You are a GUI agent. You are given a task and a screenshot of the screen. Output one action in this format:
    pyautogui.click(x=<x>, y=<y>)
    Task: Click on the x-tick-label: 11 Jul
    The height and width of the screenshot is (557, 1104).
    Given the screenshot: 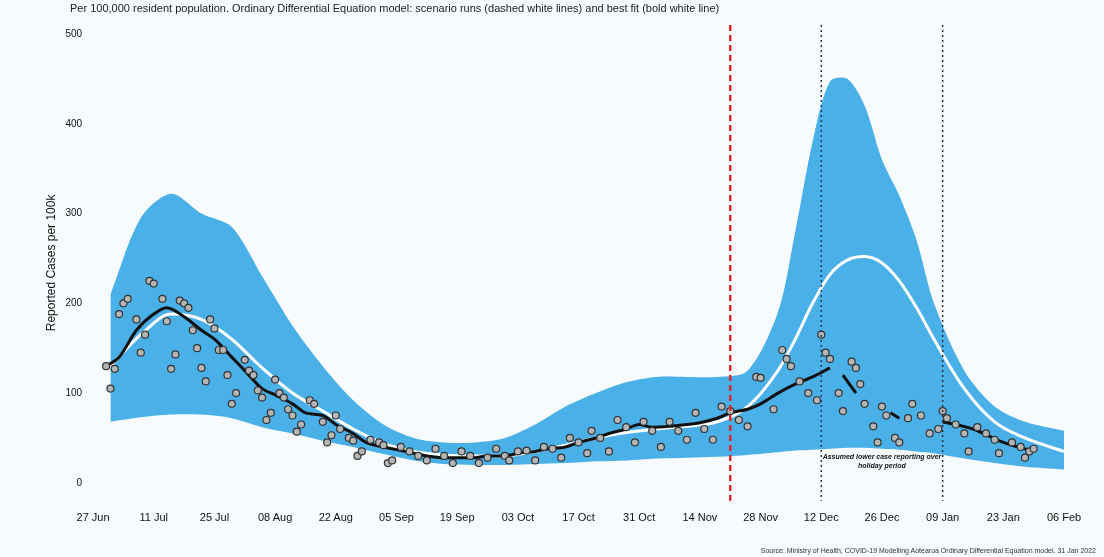 What is the action you would take?
    pyautogui.click(x=154, y=517)
    